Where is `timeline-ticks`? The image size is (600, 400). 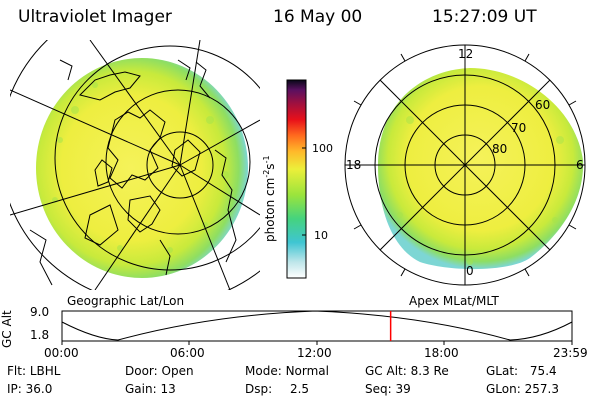 timeline-ticks is located at coordinates (317, 343).